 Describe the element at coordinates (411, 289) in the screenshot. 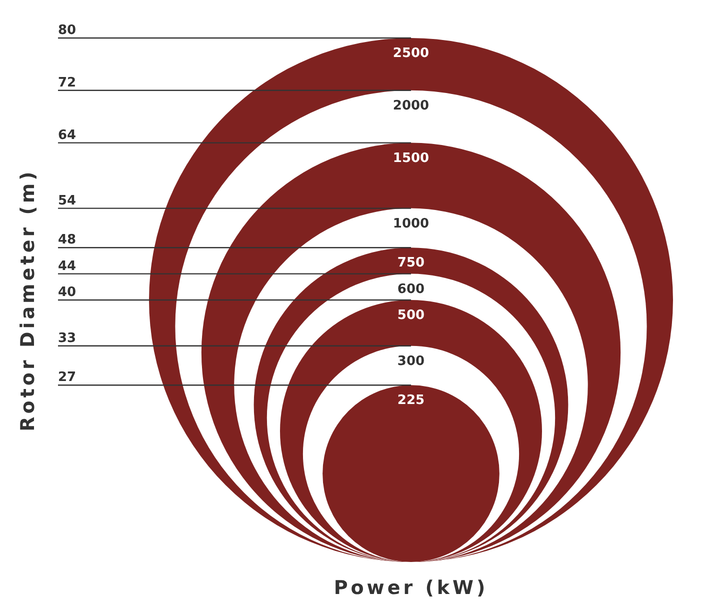

I see `category-label: 600` at that location.